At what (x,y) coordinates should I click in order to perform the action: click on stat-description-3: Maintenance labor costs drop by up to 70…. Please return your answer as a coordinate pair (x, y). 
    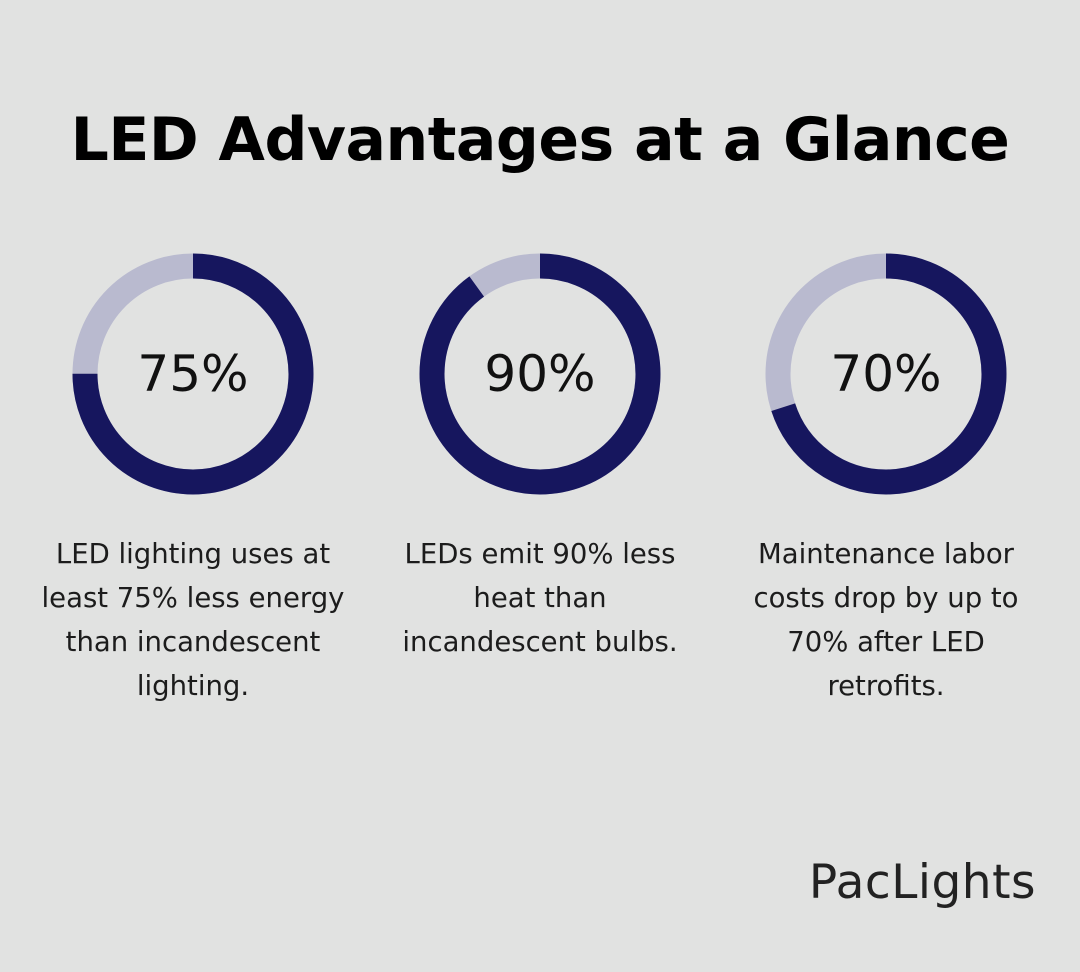
    Looking at the image, I should click on (886, 620).